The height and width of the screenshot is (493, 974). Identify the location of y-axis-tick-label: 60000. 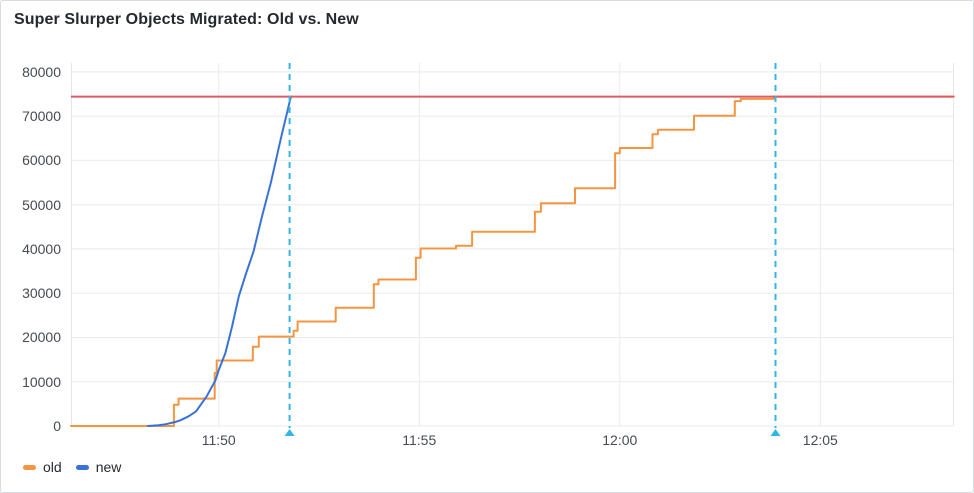
(41, 160).